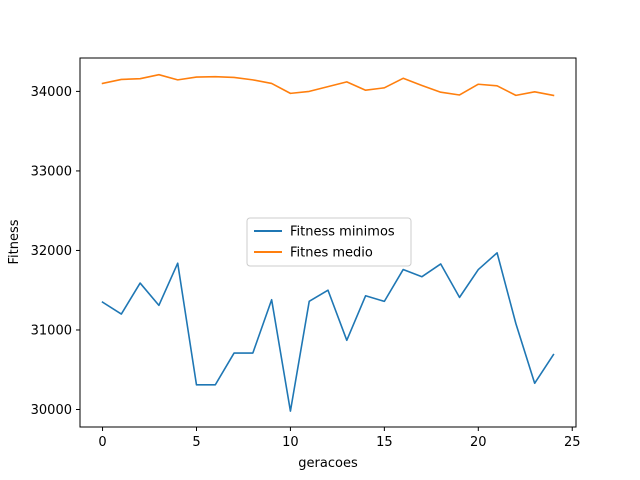 This screenshot has width=640, height=480. What do you see at coordinates (196, 442) in the screenshot?
I see `x-tick-label: 5` at bounding box center [196, 442].